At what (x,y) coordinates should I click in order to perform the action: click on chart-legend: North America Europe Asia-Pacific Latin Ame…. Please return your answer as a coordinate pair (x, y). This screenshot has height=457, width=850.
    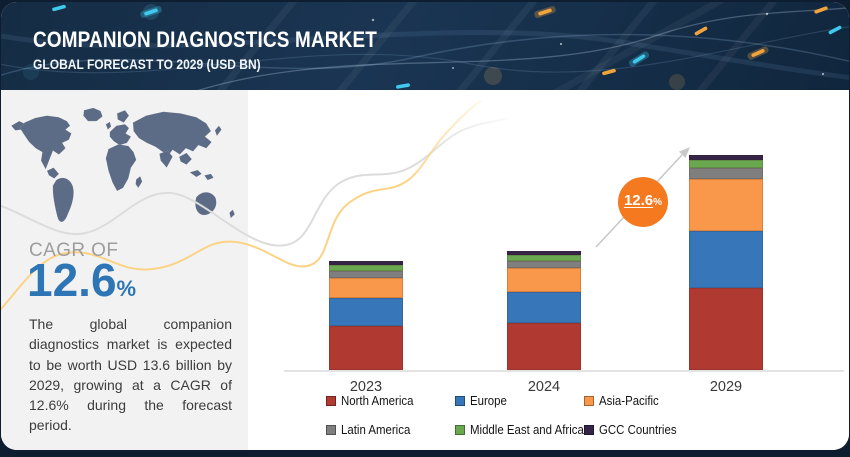
    Looking at the image, I should click on (506, 415).